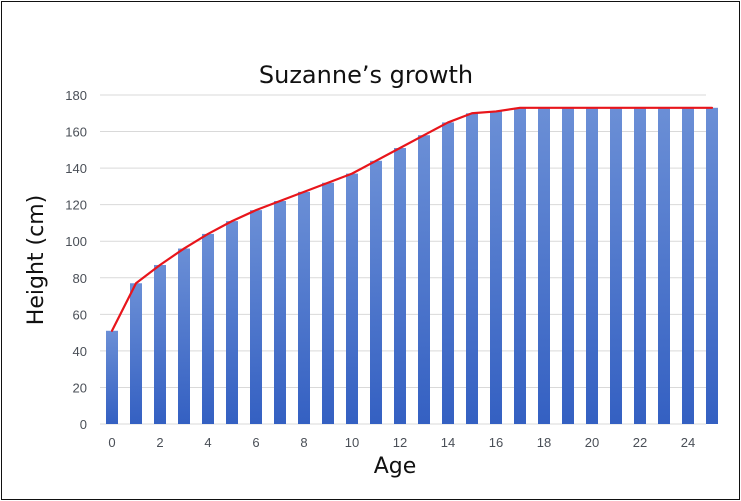  Describe the element at coordinates (80, 387) in the screenshot. I see `y-tick-label: 20` at that location.